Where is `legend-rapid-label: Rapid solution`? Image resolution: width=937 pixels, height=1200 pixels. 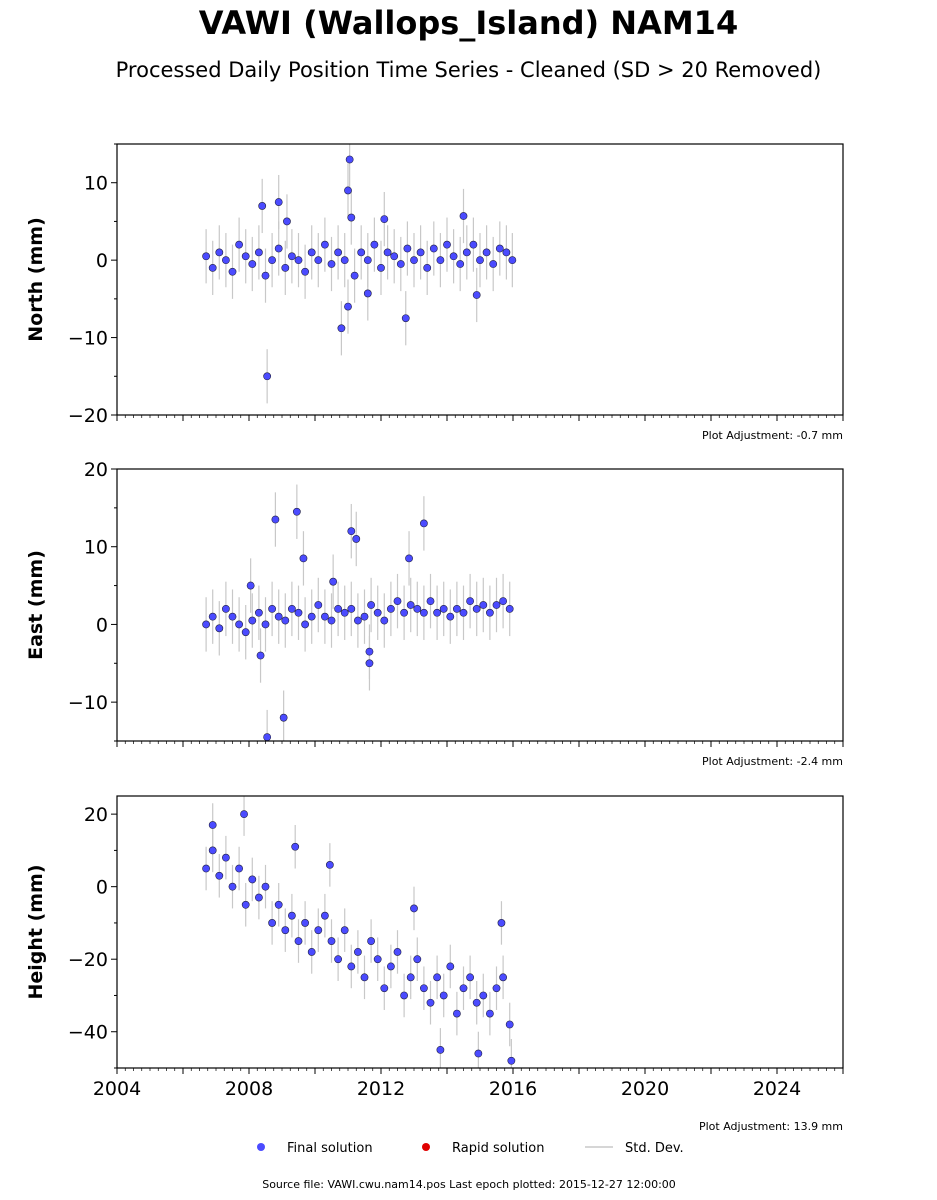 legend-rapid-label: Rapid solution is located at coordinates (498, 1148).